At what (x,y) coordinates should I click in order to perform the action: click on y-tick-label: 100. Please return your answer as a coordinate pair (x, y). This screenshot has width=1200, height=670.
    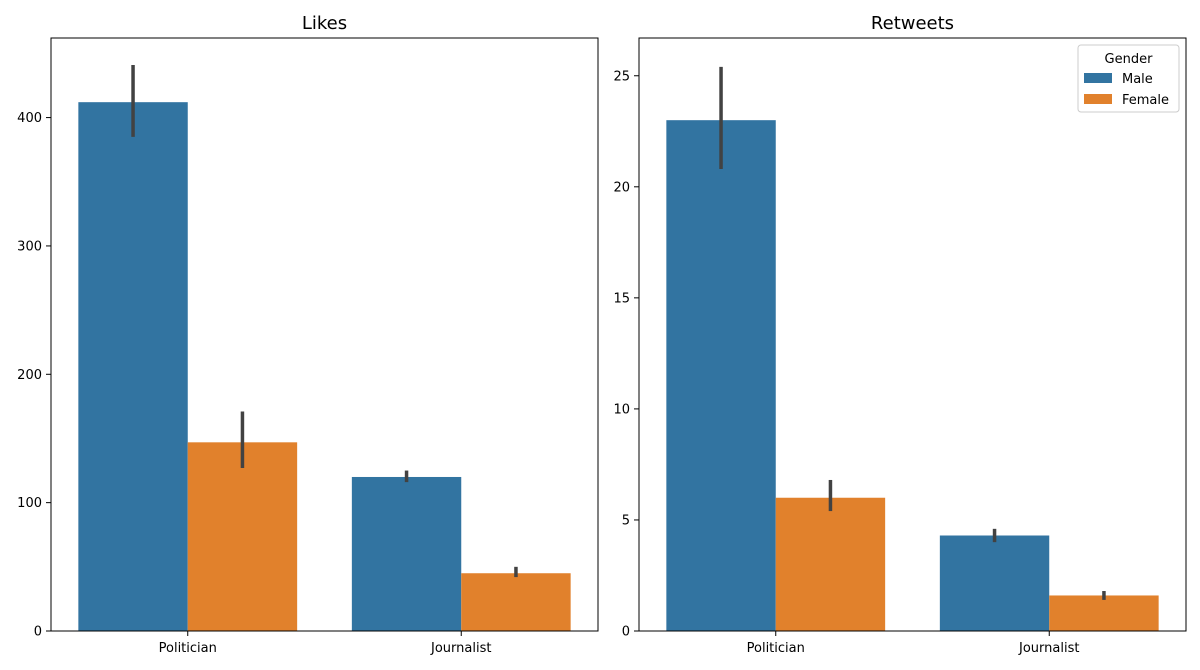
    Looking at the image, I should click on (29, 503).